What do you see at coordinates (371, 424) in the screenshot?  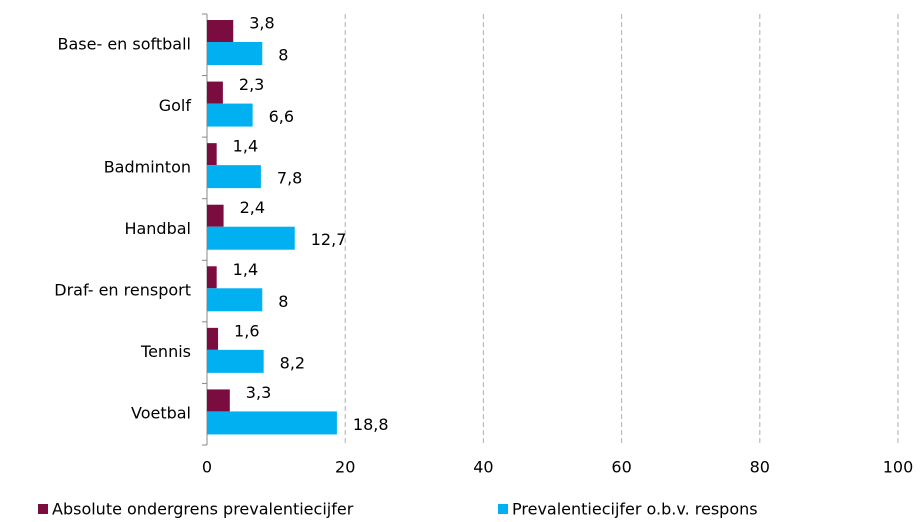 I see `data-label: 18,8` at bounding box center [371, 424].